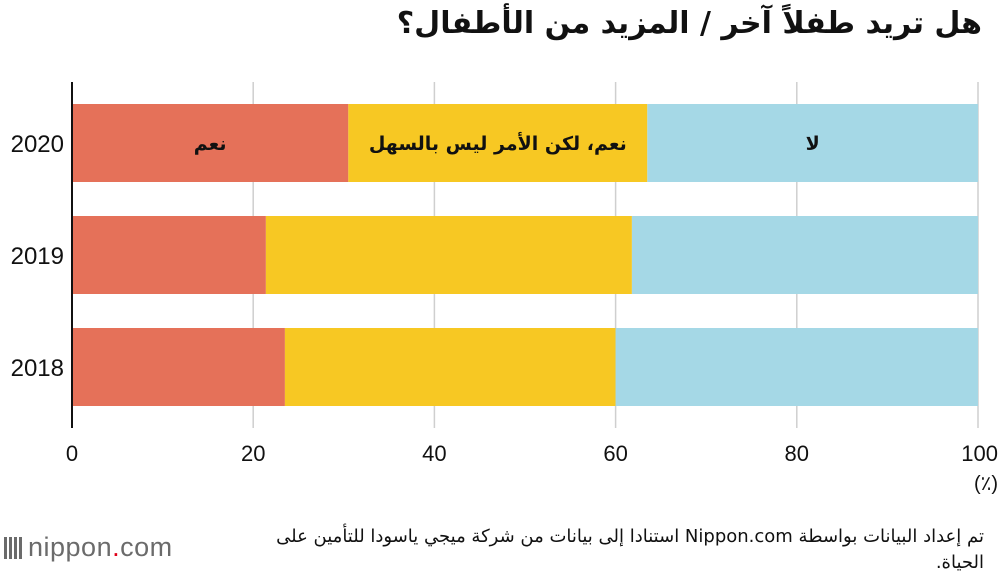  What do you see at coordinates (797, 453) in the screenshot?
I see `x-tick-label: 80` at bounding box center [797, 453].